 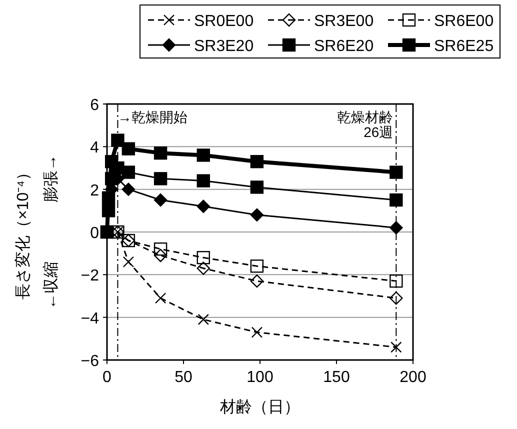 I want to click on ref-line-label: 乾燥材齢 26週, so click(x=365, y=124).